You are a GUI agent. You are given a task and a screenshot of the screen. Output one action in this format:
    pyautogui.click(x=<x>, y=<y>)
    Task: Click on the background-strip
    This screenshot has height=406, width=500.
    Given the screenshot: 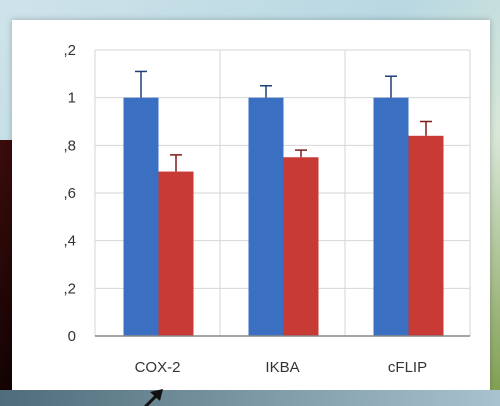 What is the action you would take?
    pyautogui.click(x=250, y=398)
    